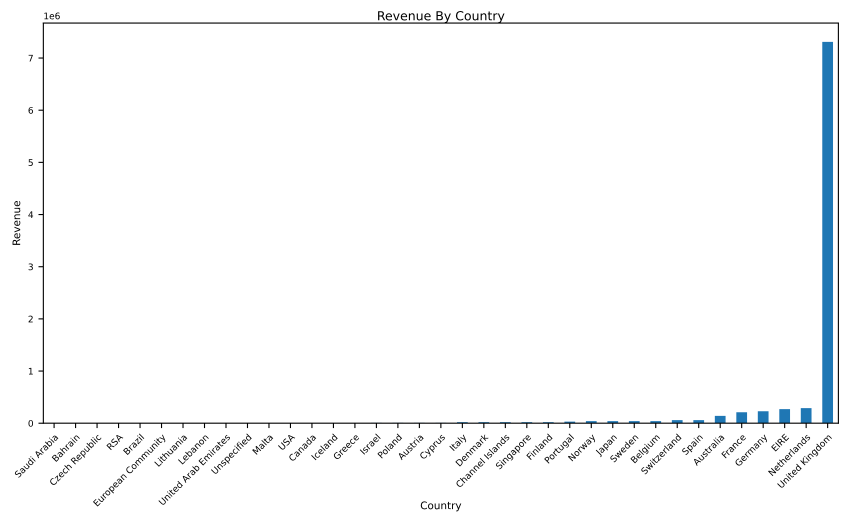  I want to click on y-tick-label: 7, so click(30, 58).